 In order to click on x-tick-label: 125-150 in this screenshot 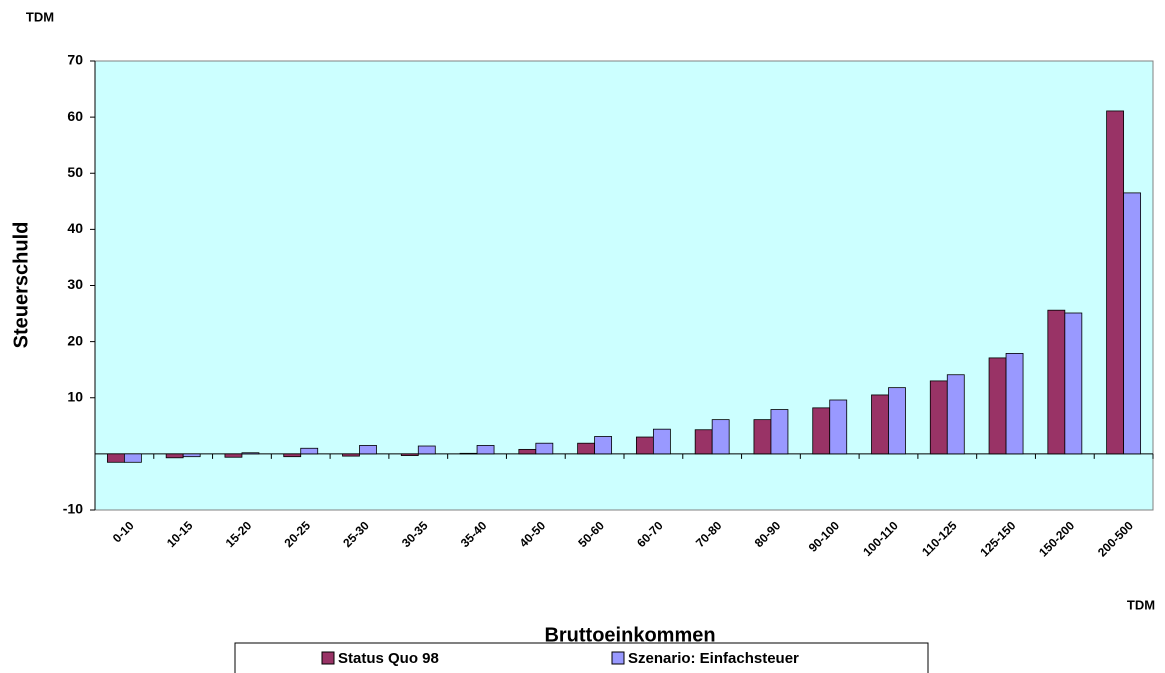, I will do `click(997, 538)`.